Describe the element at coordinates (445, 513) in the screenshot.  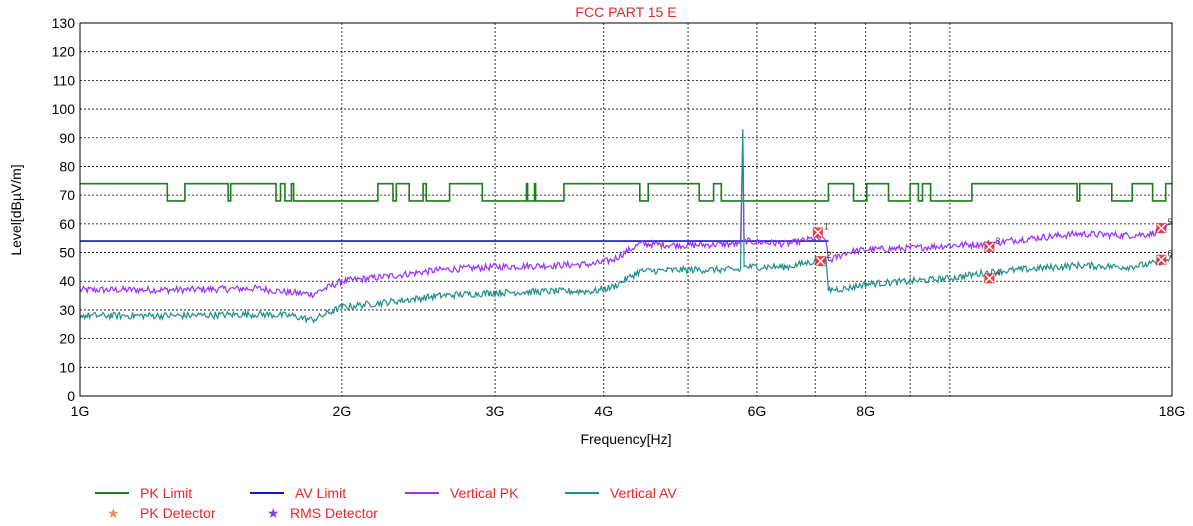
I see `legend-row-detectors: ★ PK Detector ★ RMS Detector` at that location.